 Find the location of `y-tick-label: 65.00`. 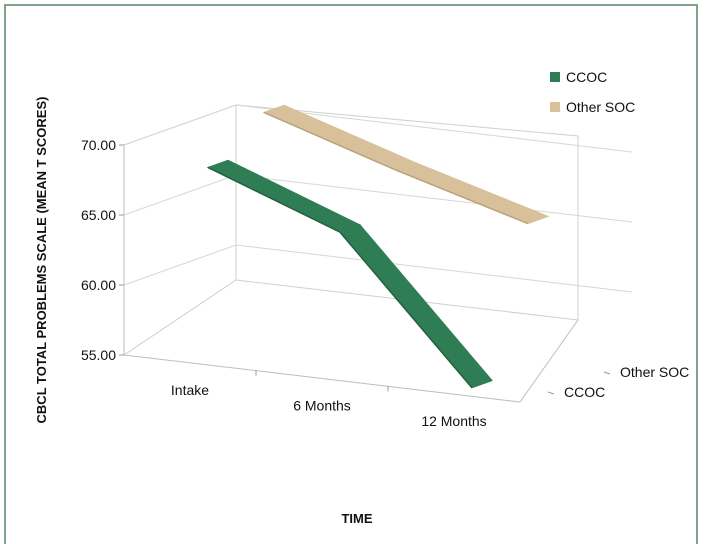

y-tick-label: 65.00 is located at coordinates (98, 215).